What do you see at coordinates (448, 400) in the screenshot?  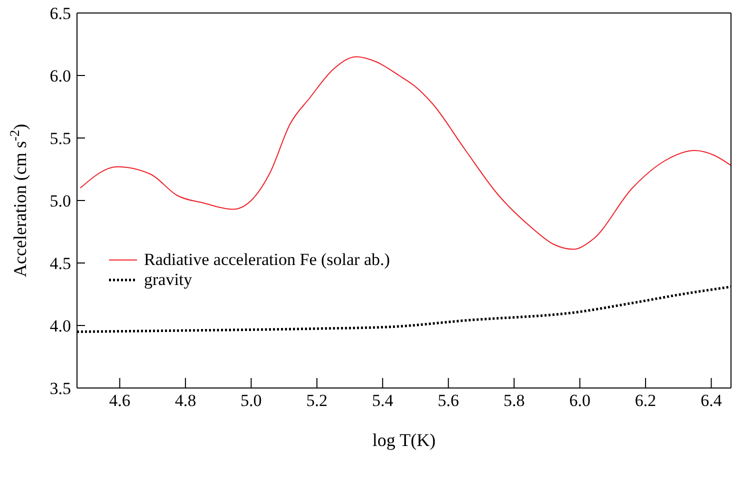 I see `x-tick-label: 5.6` at bounding box center [448, 400].